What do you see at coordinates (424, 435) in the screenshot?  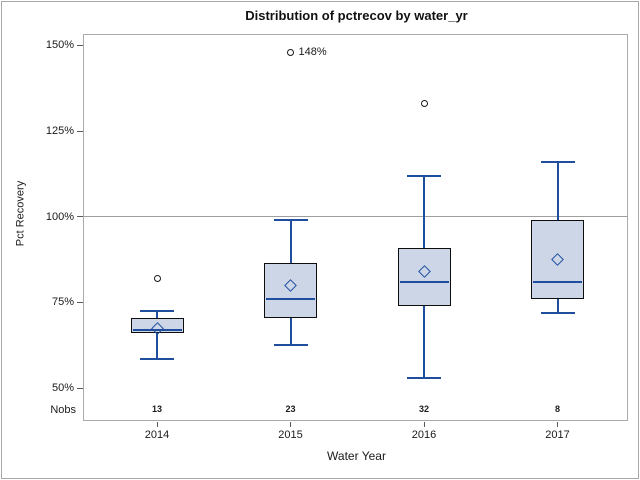 I see `x-category-label: 2016` at bounding box center [424, 435].